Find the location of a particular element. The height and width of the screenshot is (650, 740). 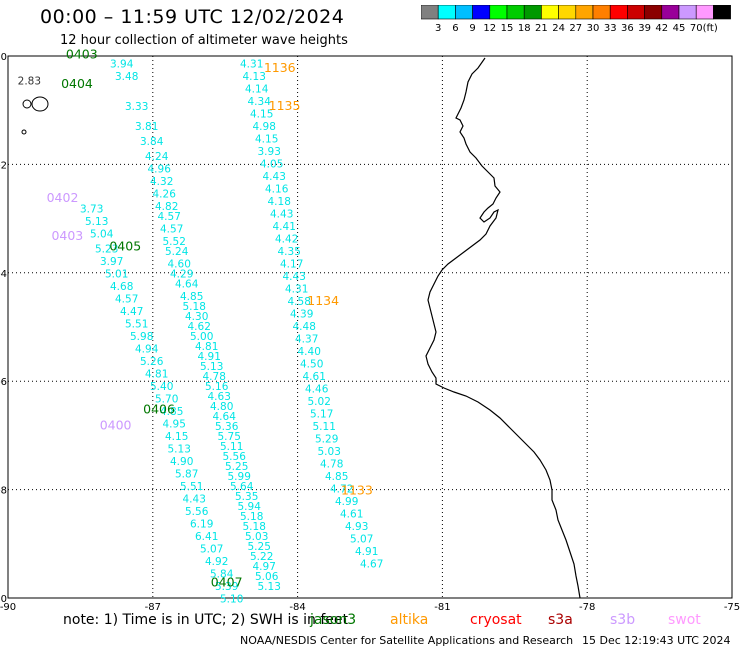

wave-height-value: 5.06 is located at coordinates (267, 577).